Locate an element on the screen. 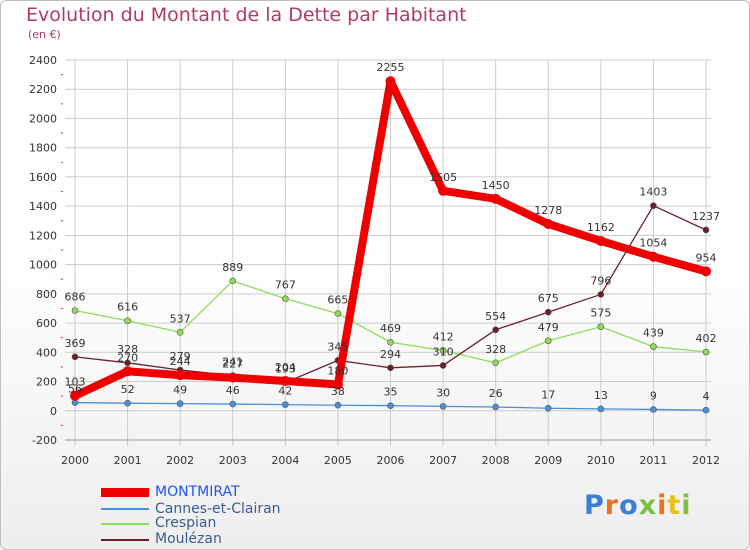 This screenshot has width=750, height=550. data-label: 279 is located at coordinates (180, 356).